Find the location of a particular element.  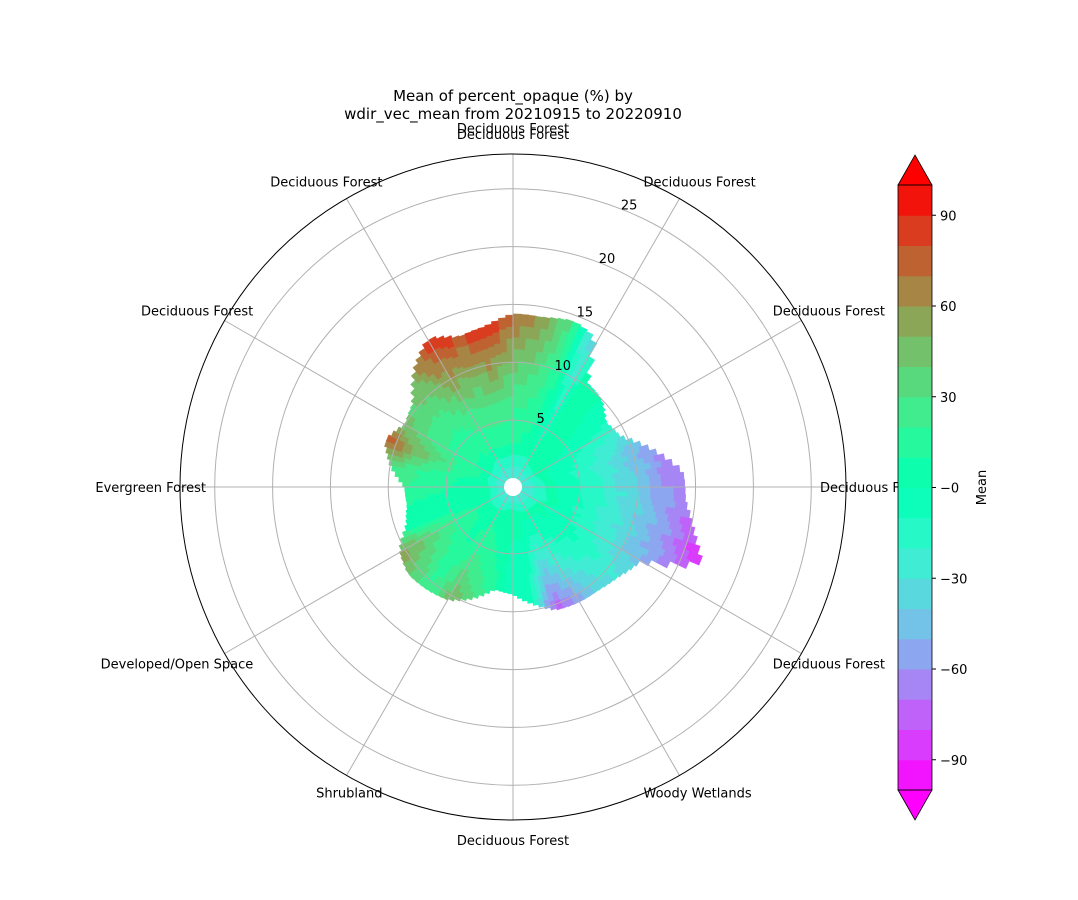

colorbar-tick-label: −90 is located at coordinates (953, 761).